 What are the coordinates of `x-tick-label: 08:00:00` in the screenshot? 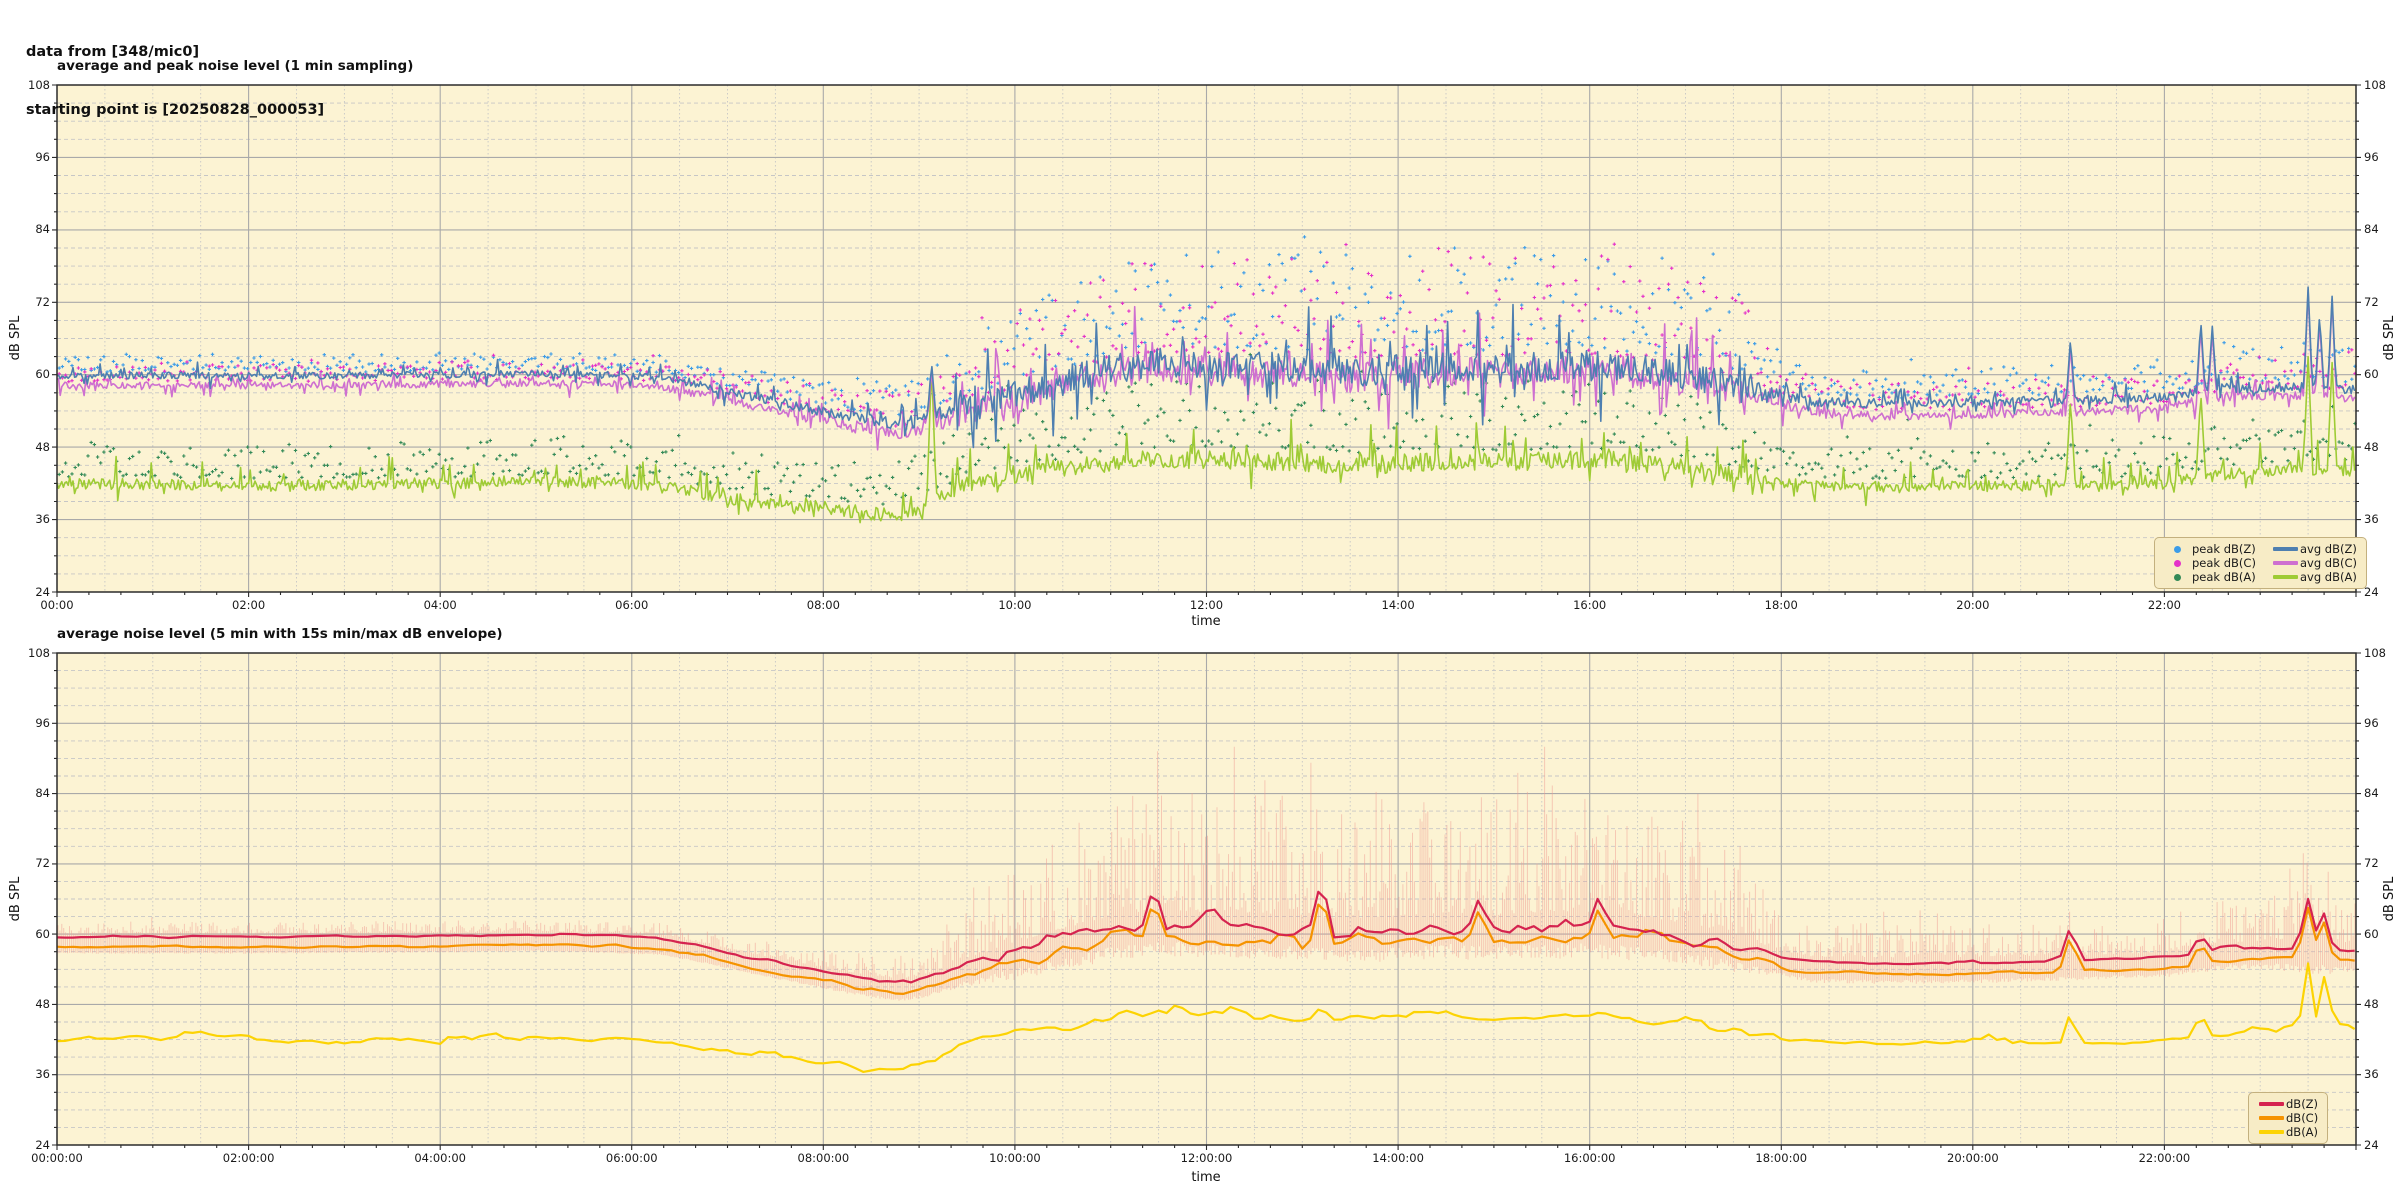 It's located at (823, 1158).